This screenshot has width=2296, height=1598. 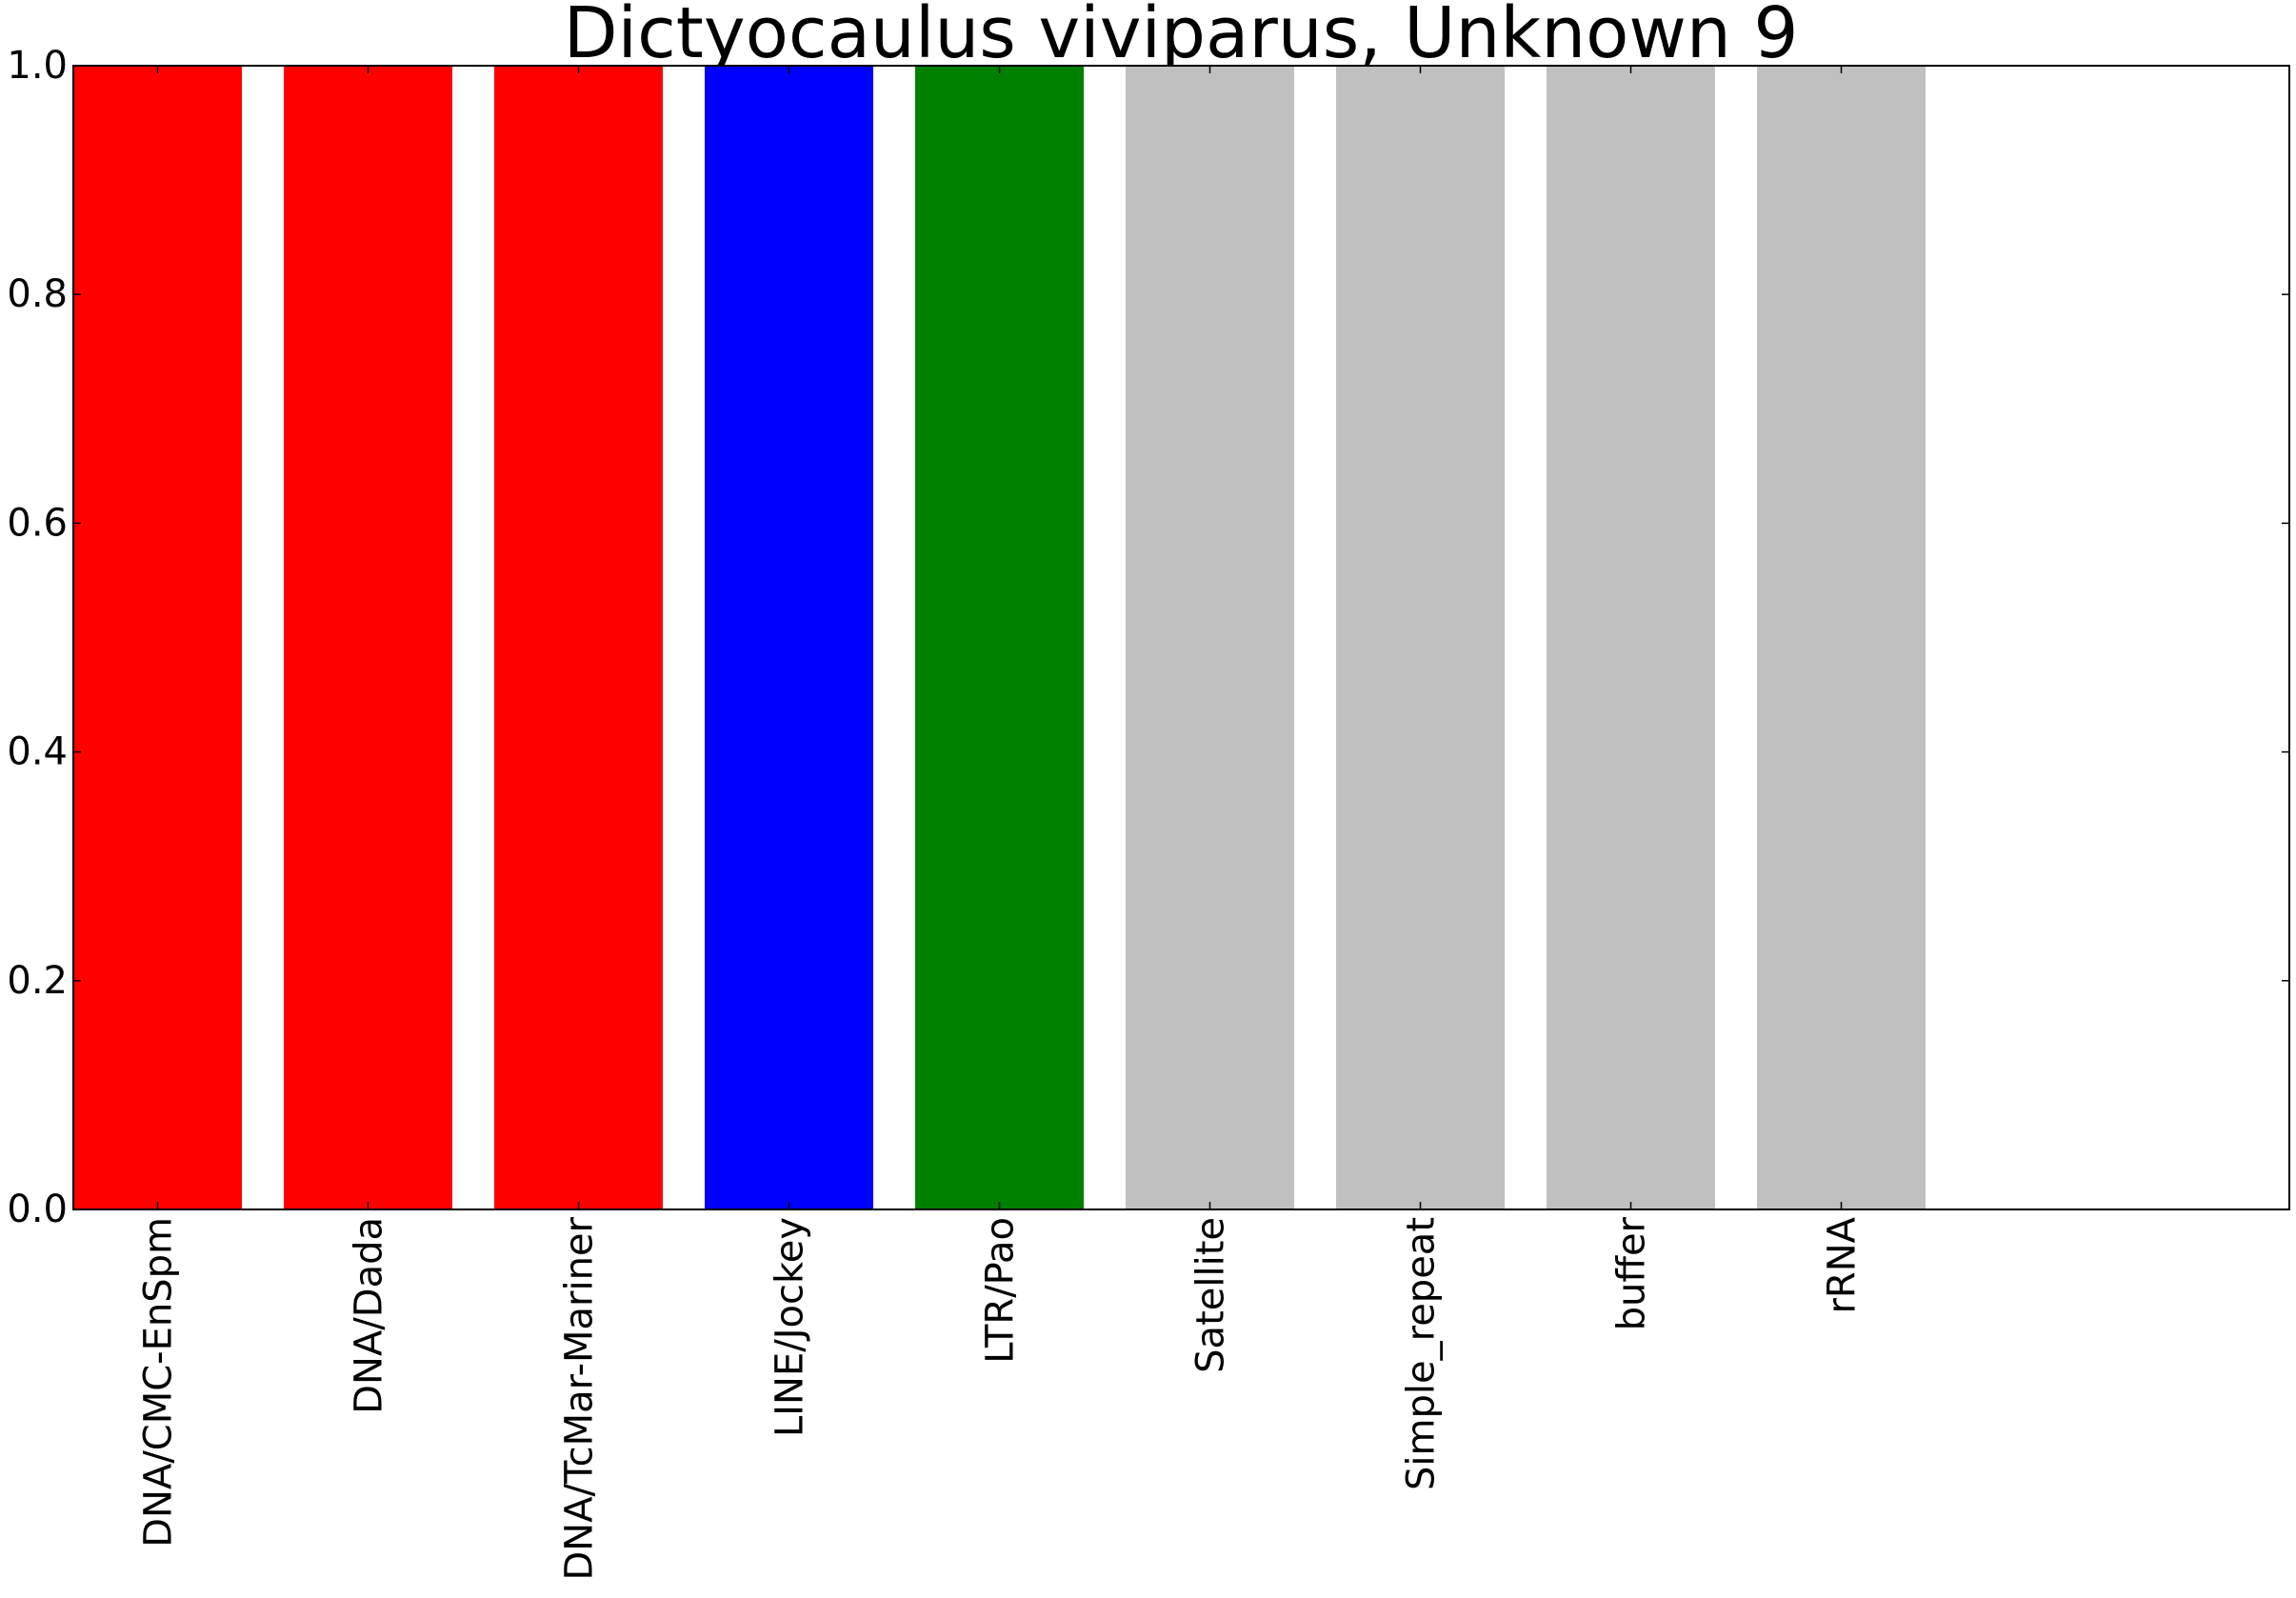 I want to click on y-tick-label: 1.0, so click(x=38, y=66).